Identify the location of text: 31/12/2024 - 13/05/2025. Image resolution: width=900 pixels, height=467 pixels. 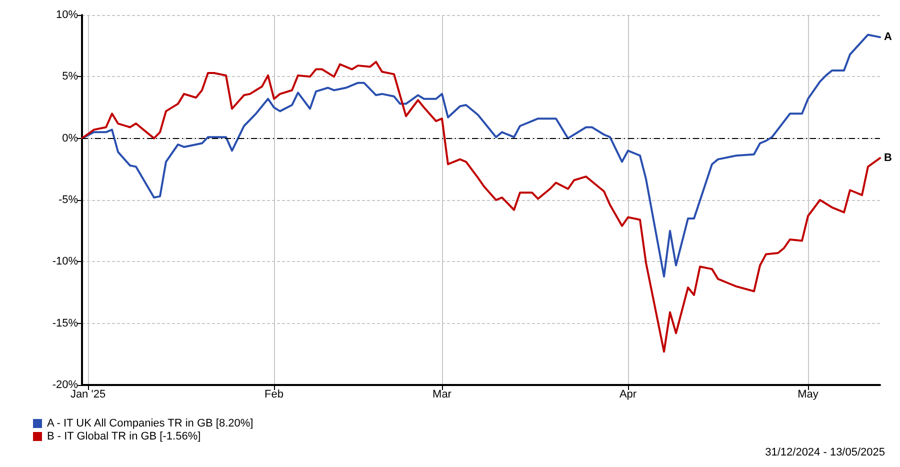
(825, 452).